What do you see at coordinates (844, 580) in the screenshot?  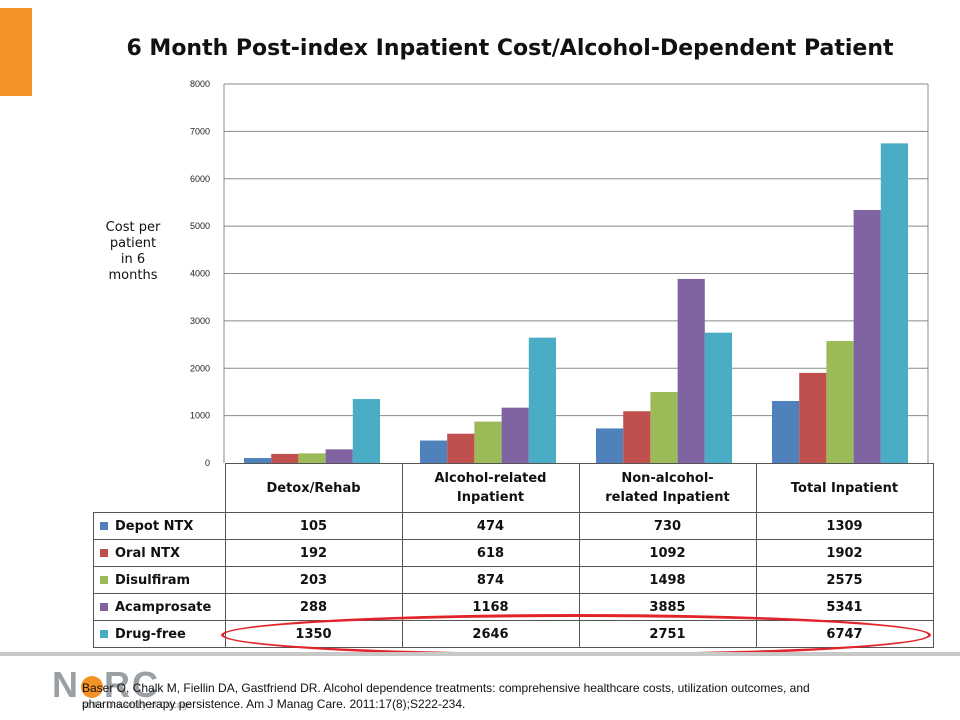 I see `data-label: 2575` at bounding box center [844, 580].